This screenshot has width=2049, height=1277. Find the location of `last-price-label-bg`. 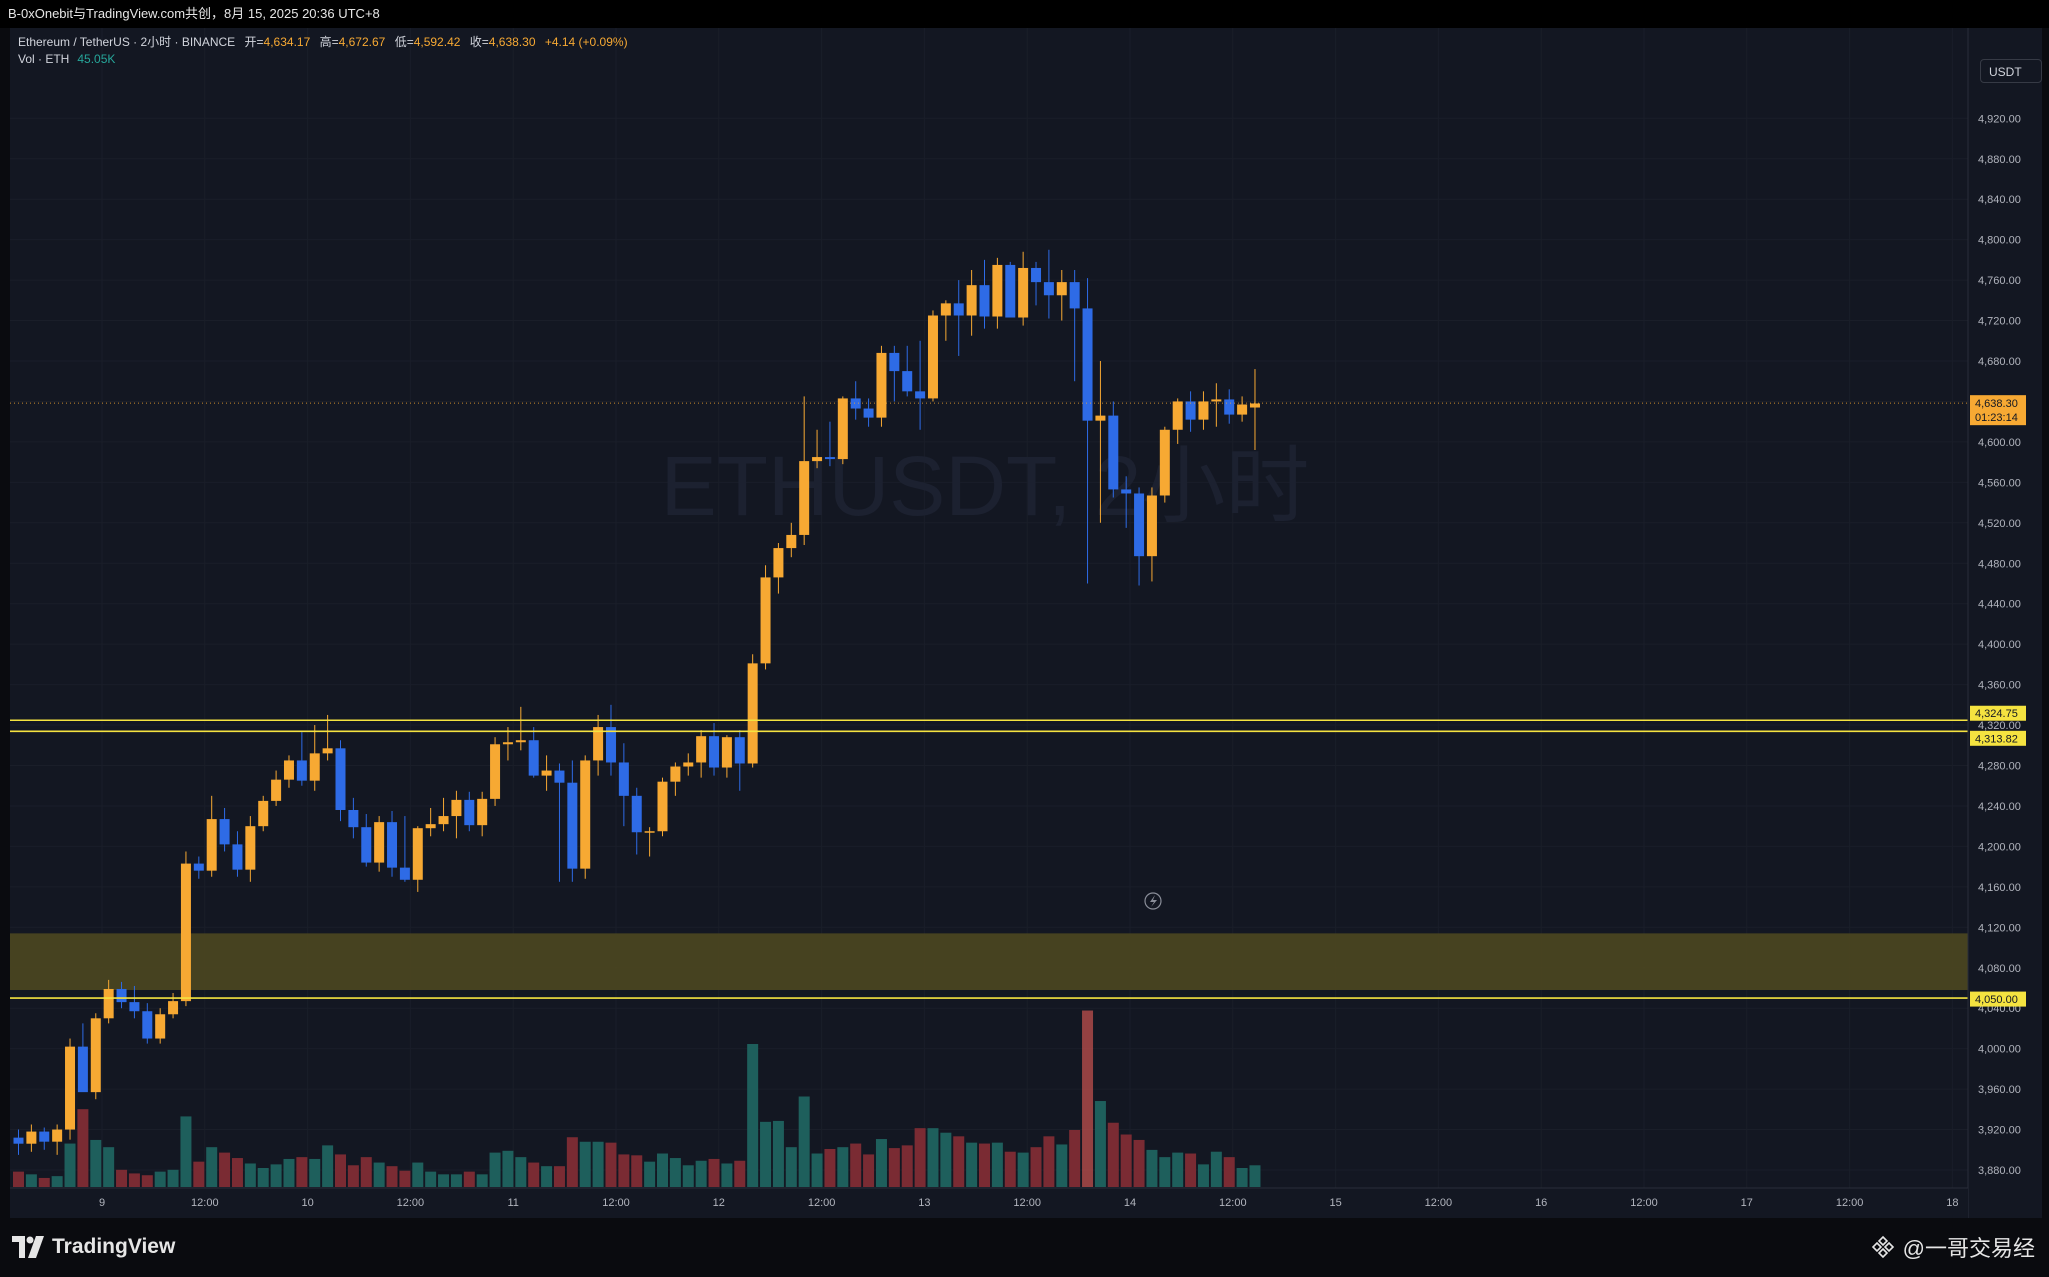

last-price-label-bg is located at coordinates (1998, 410).